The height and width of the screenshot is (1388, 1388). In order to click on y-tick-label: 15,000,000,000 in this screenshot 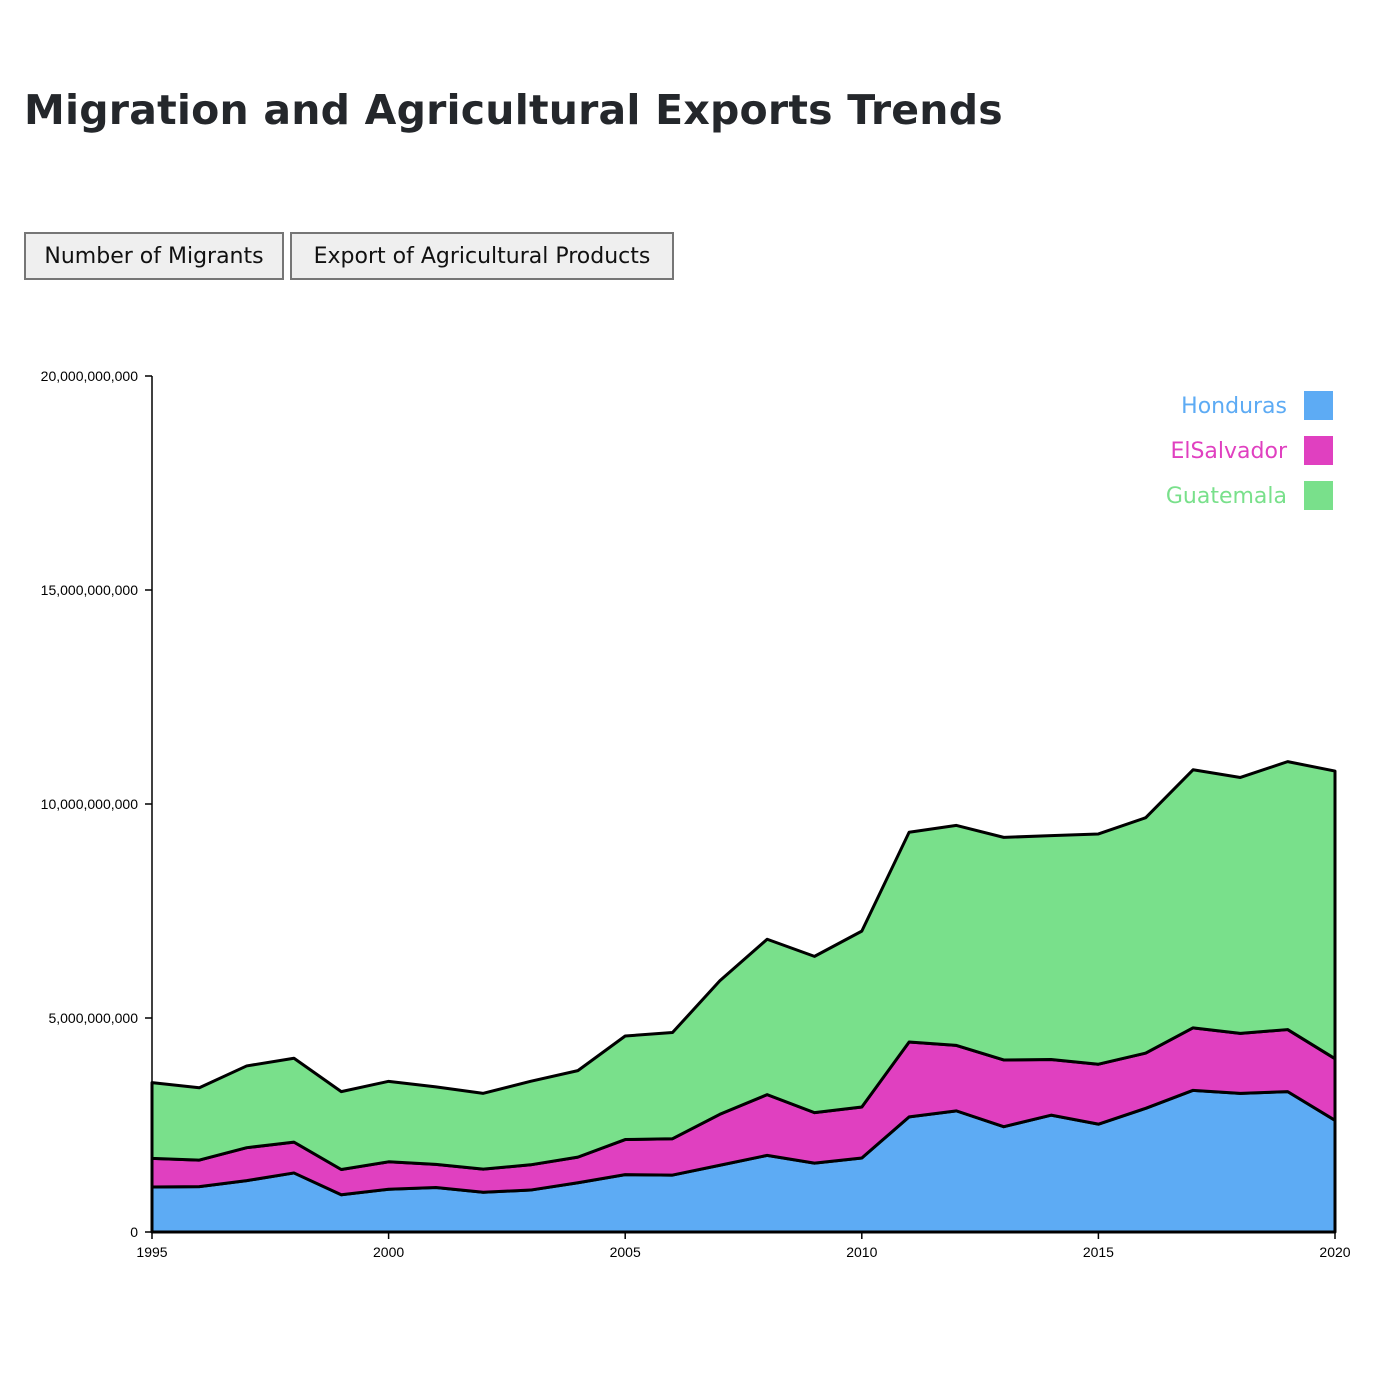, I will do `click(90, 590)`.